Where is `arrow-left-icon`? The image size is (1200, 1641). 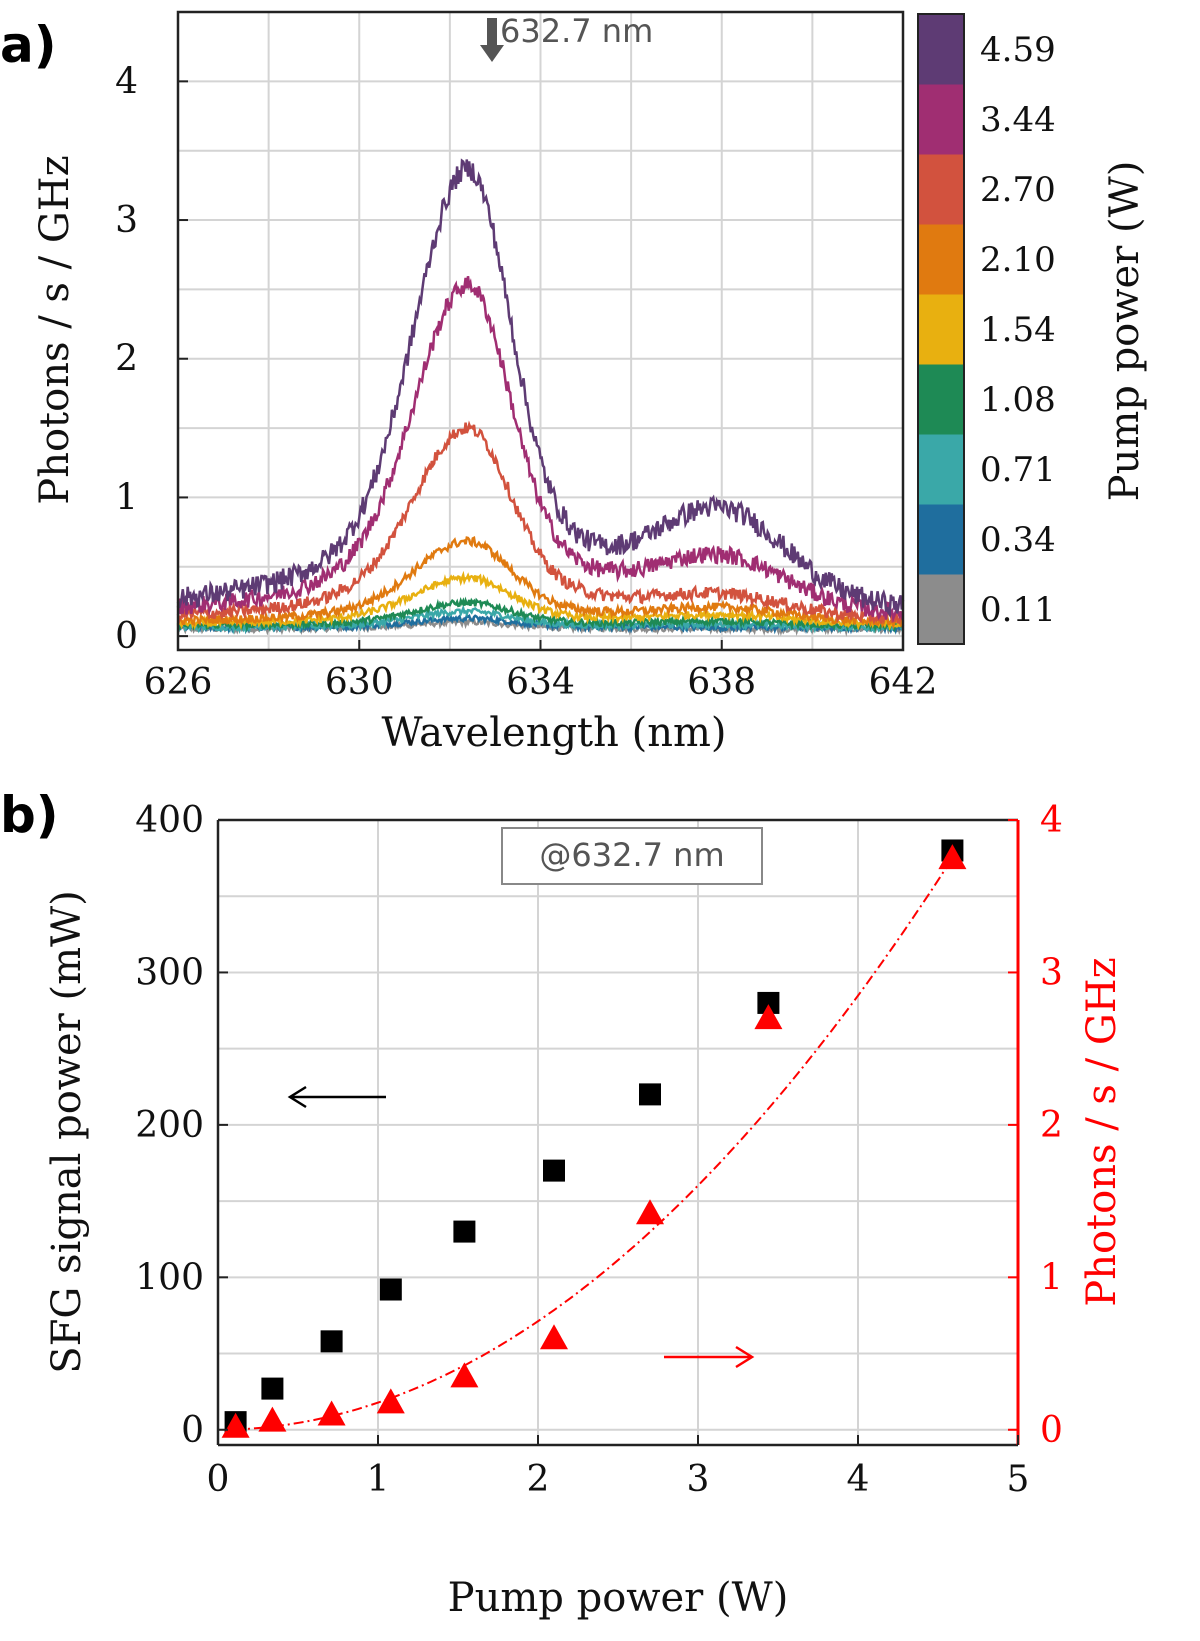
arrow-left-icon is located at coordinates (297, 1097).